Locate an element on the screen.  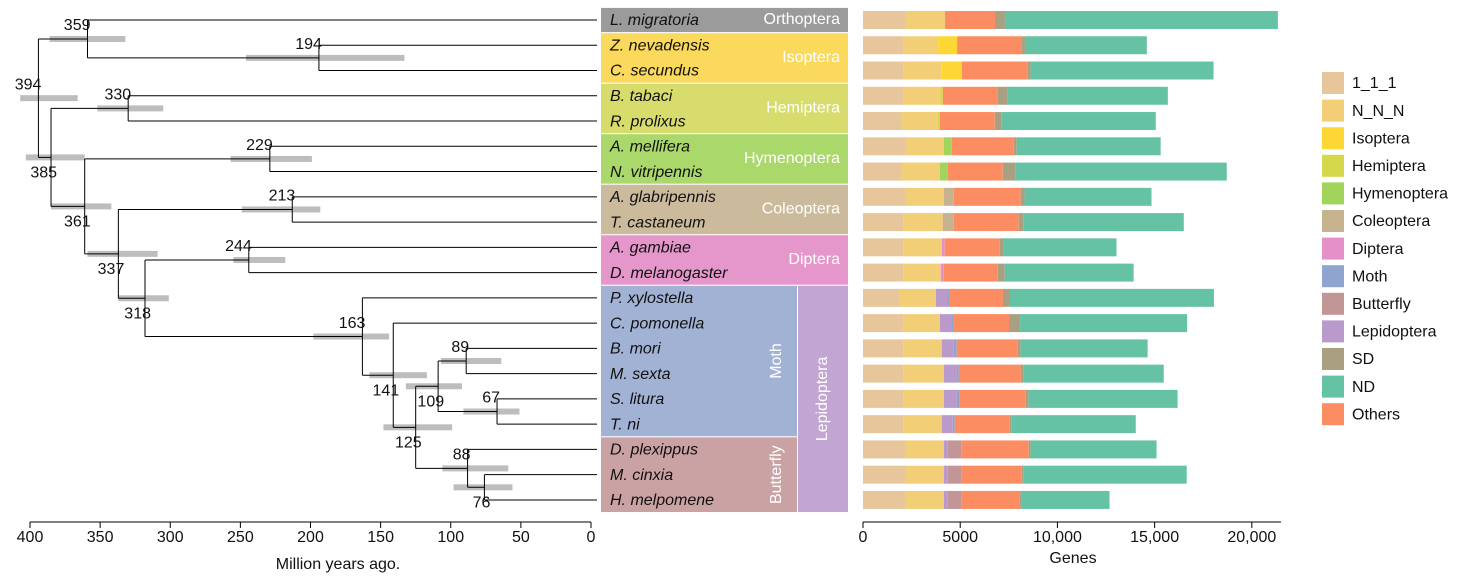
node-age-label: 213 is located at coordinates (282, 196).